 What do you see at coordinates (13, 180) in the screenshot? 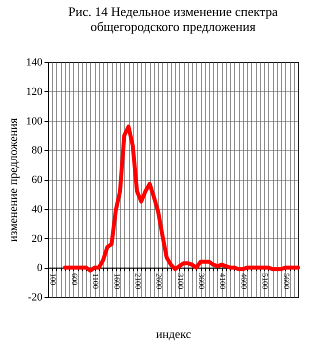
I see `y-axis-title: изменение предложения` at bounding box center [13, 180].